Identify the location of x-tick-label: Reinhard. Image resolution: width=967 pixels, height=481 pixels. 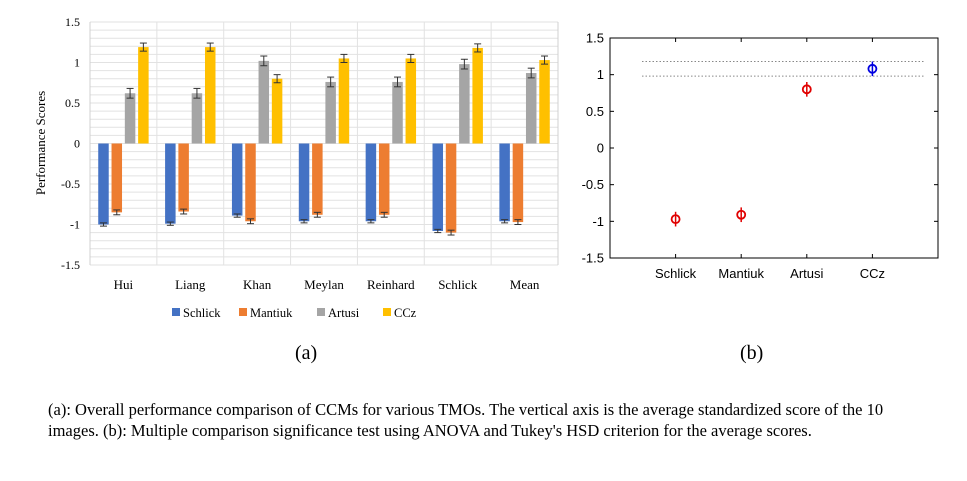
(391, 284).